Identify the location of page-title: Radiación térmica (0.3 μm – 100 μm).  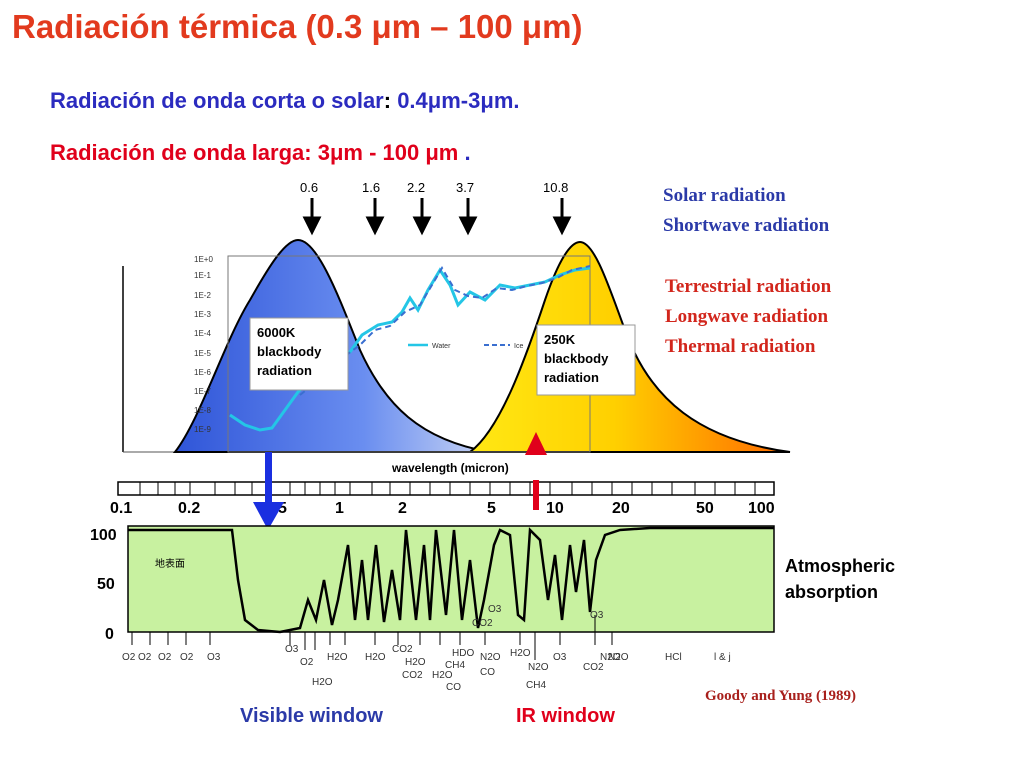
(297, 26).